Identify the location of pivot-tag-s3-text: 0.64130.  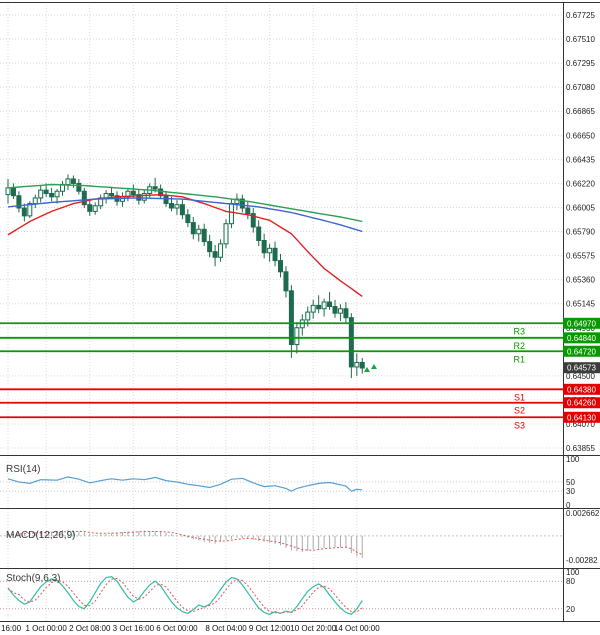
(581, 417).